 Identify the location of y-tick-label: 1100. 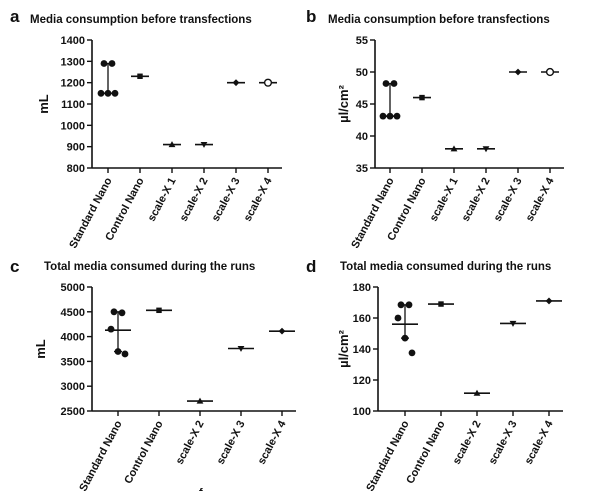
(73, 105).